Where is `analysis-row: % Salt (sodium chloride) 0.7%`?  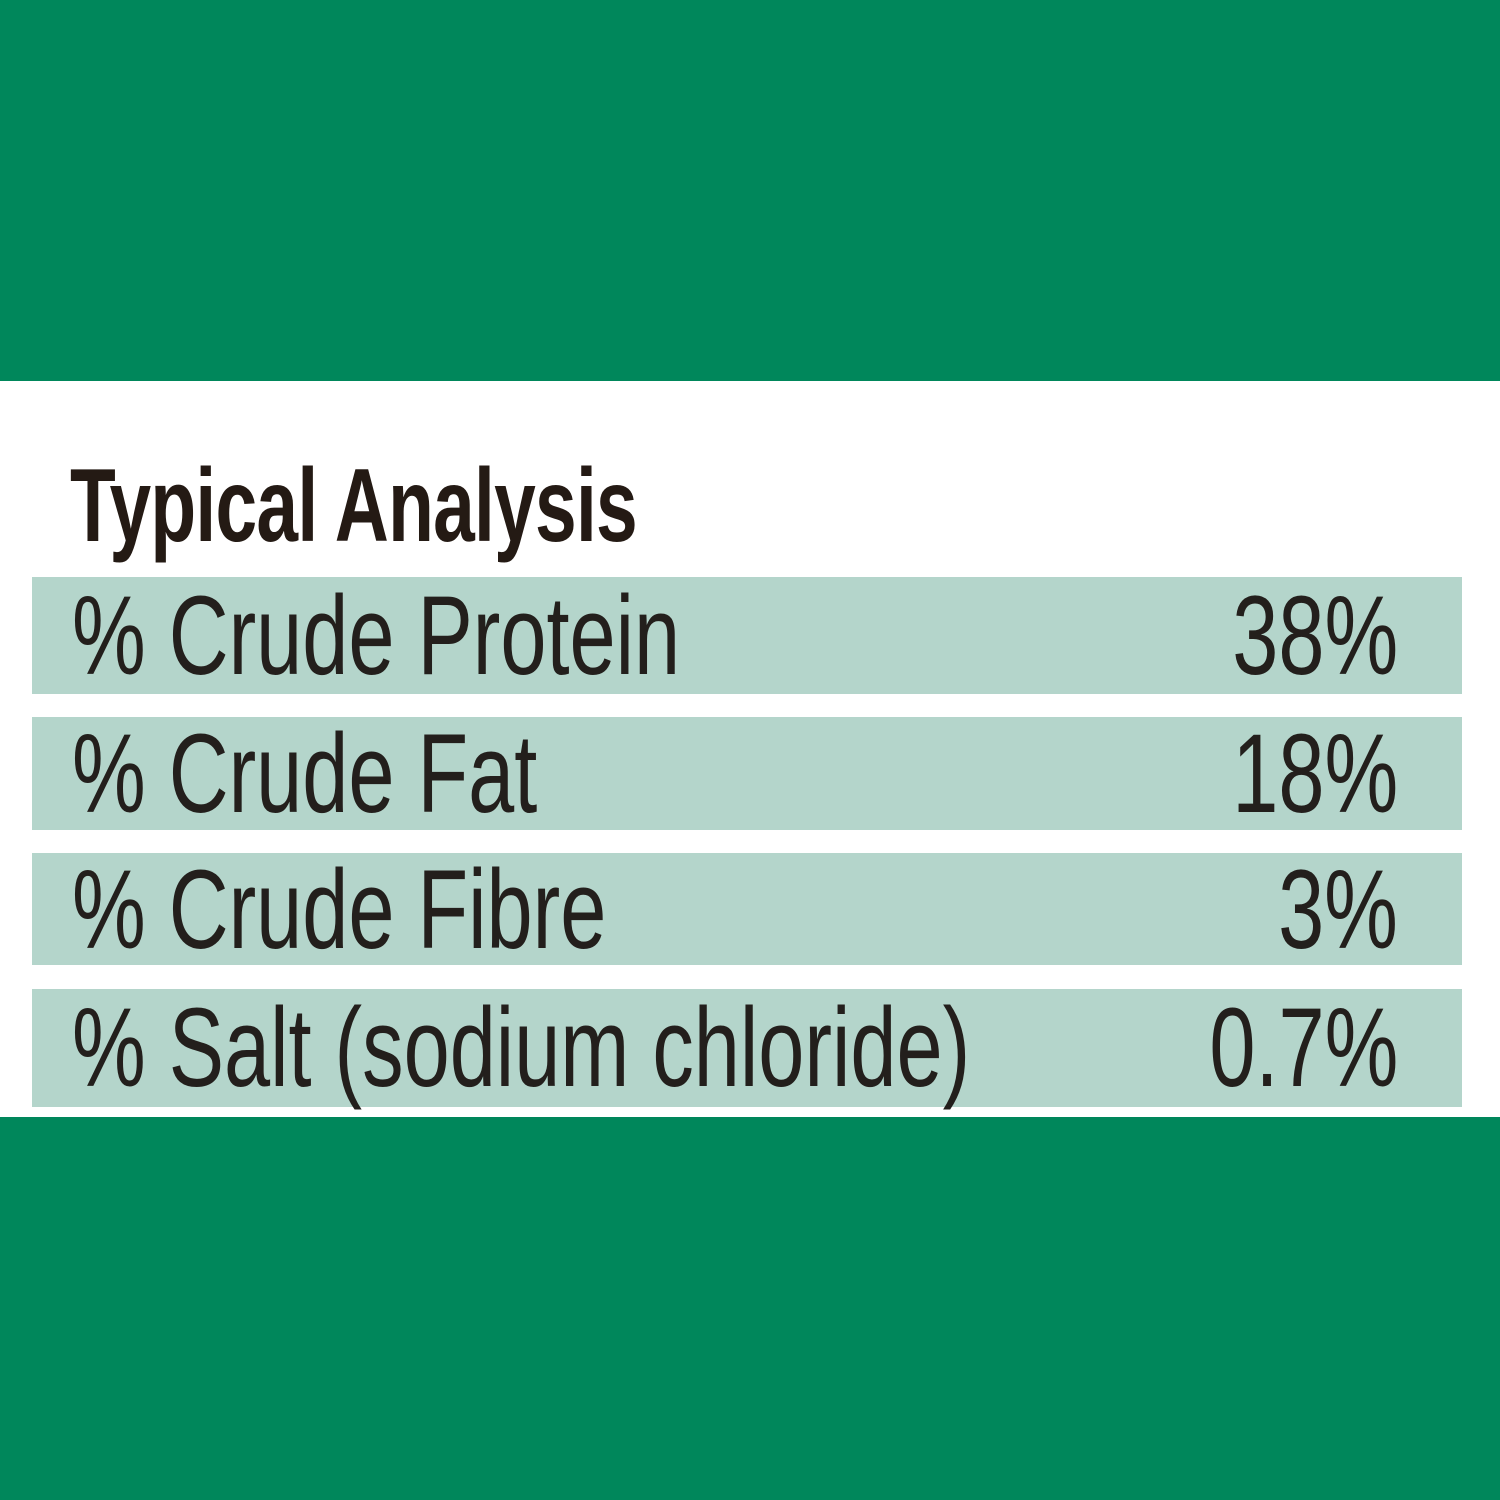
analysis-row: % Salt (sodium chloride) 0.7% is located at coordinates (747, 1047).